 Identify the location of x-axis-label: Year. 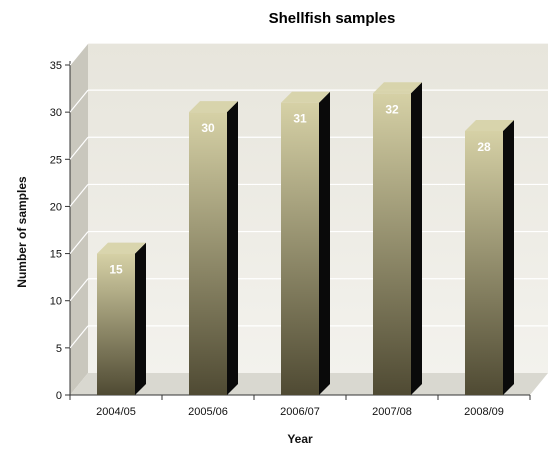
(300, 439).